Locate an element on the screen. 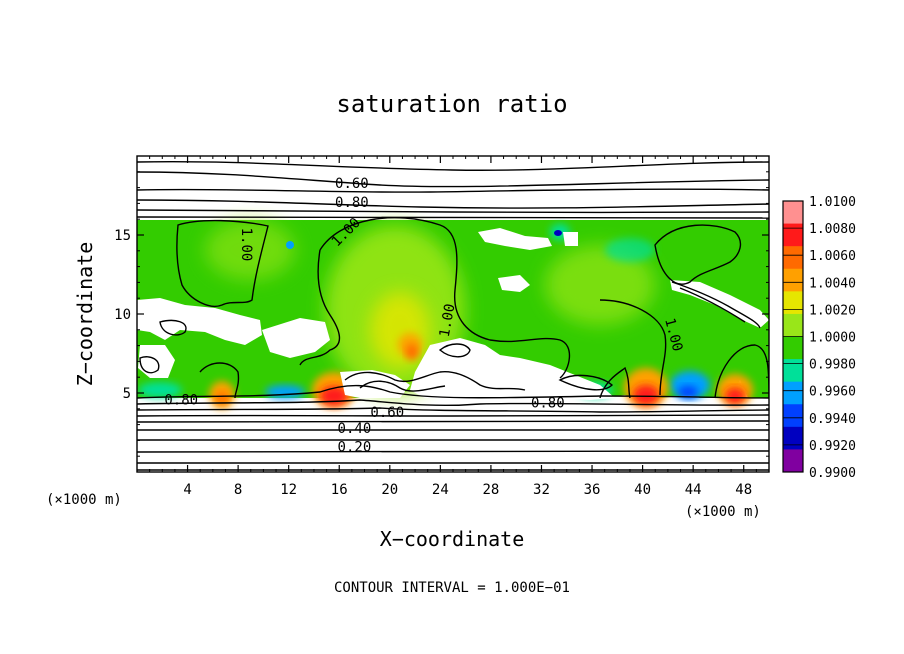 Image resolution: width=904 pixels, height=654 pixels. x-unit-label: (×1000 m) is located at coordinates (723, 512).